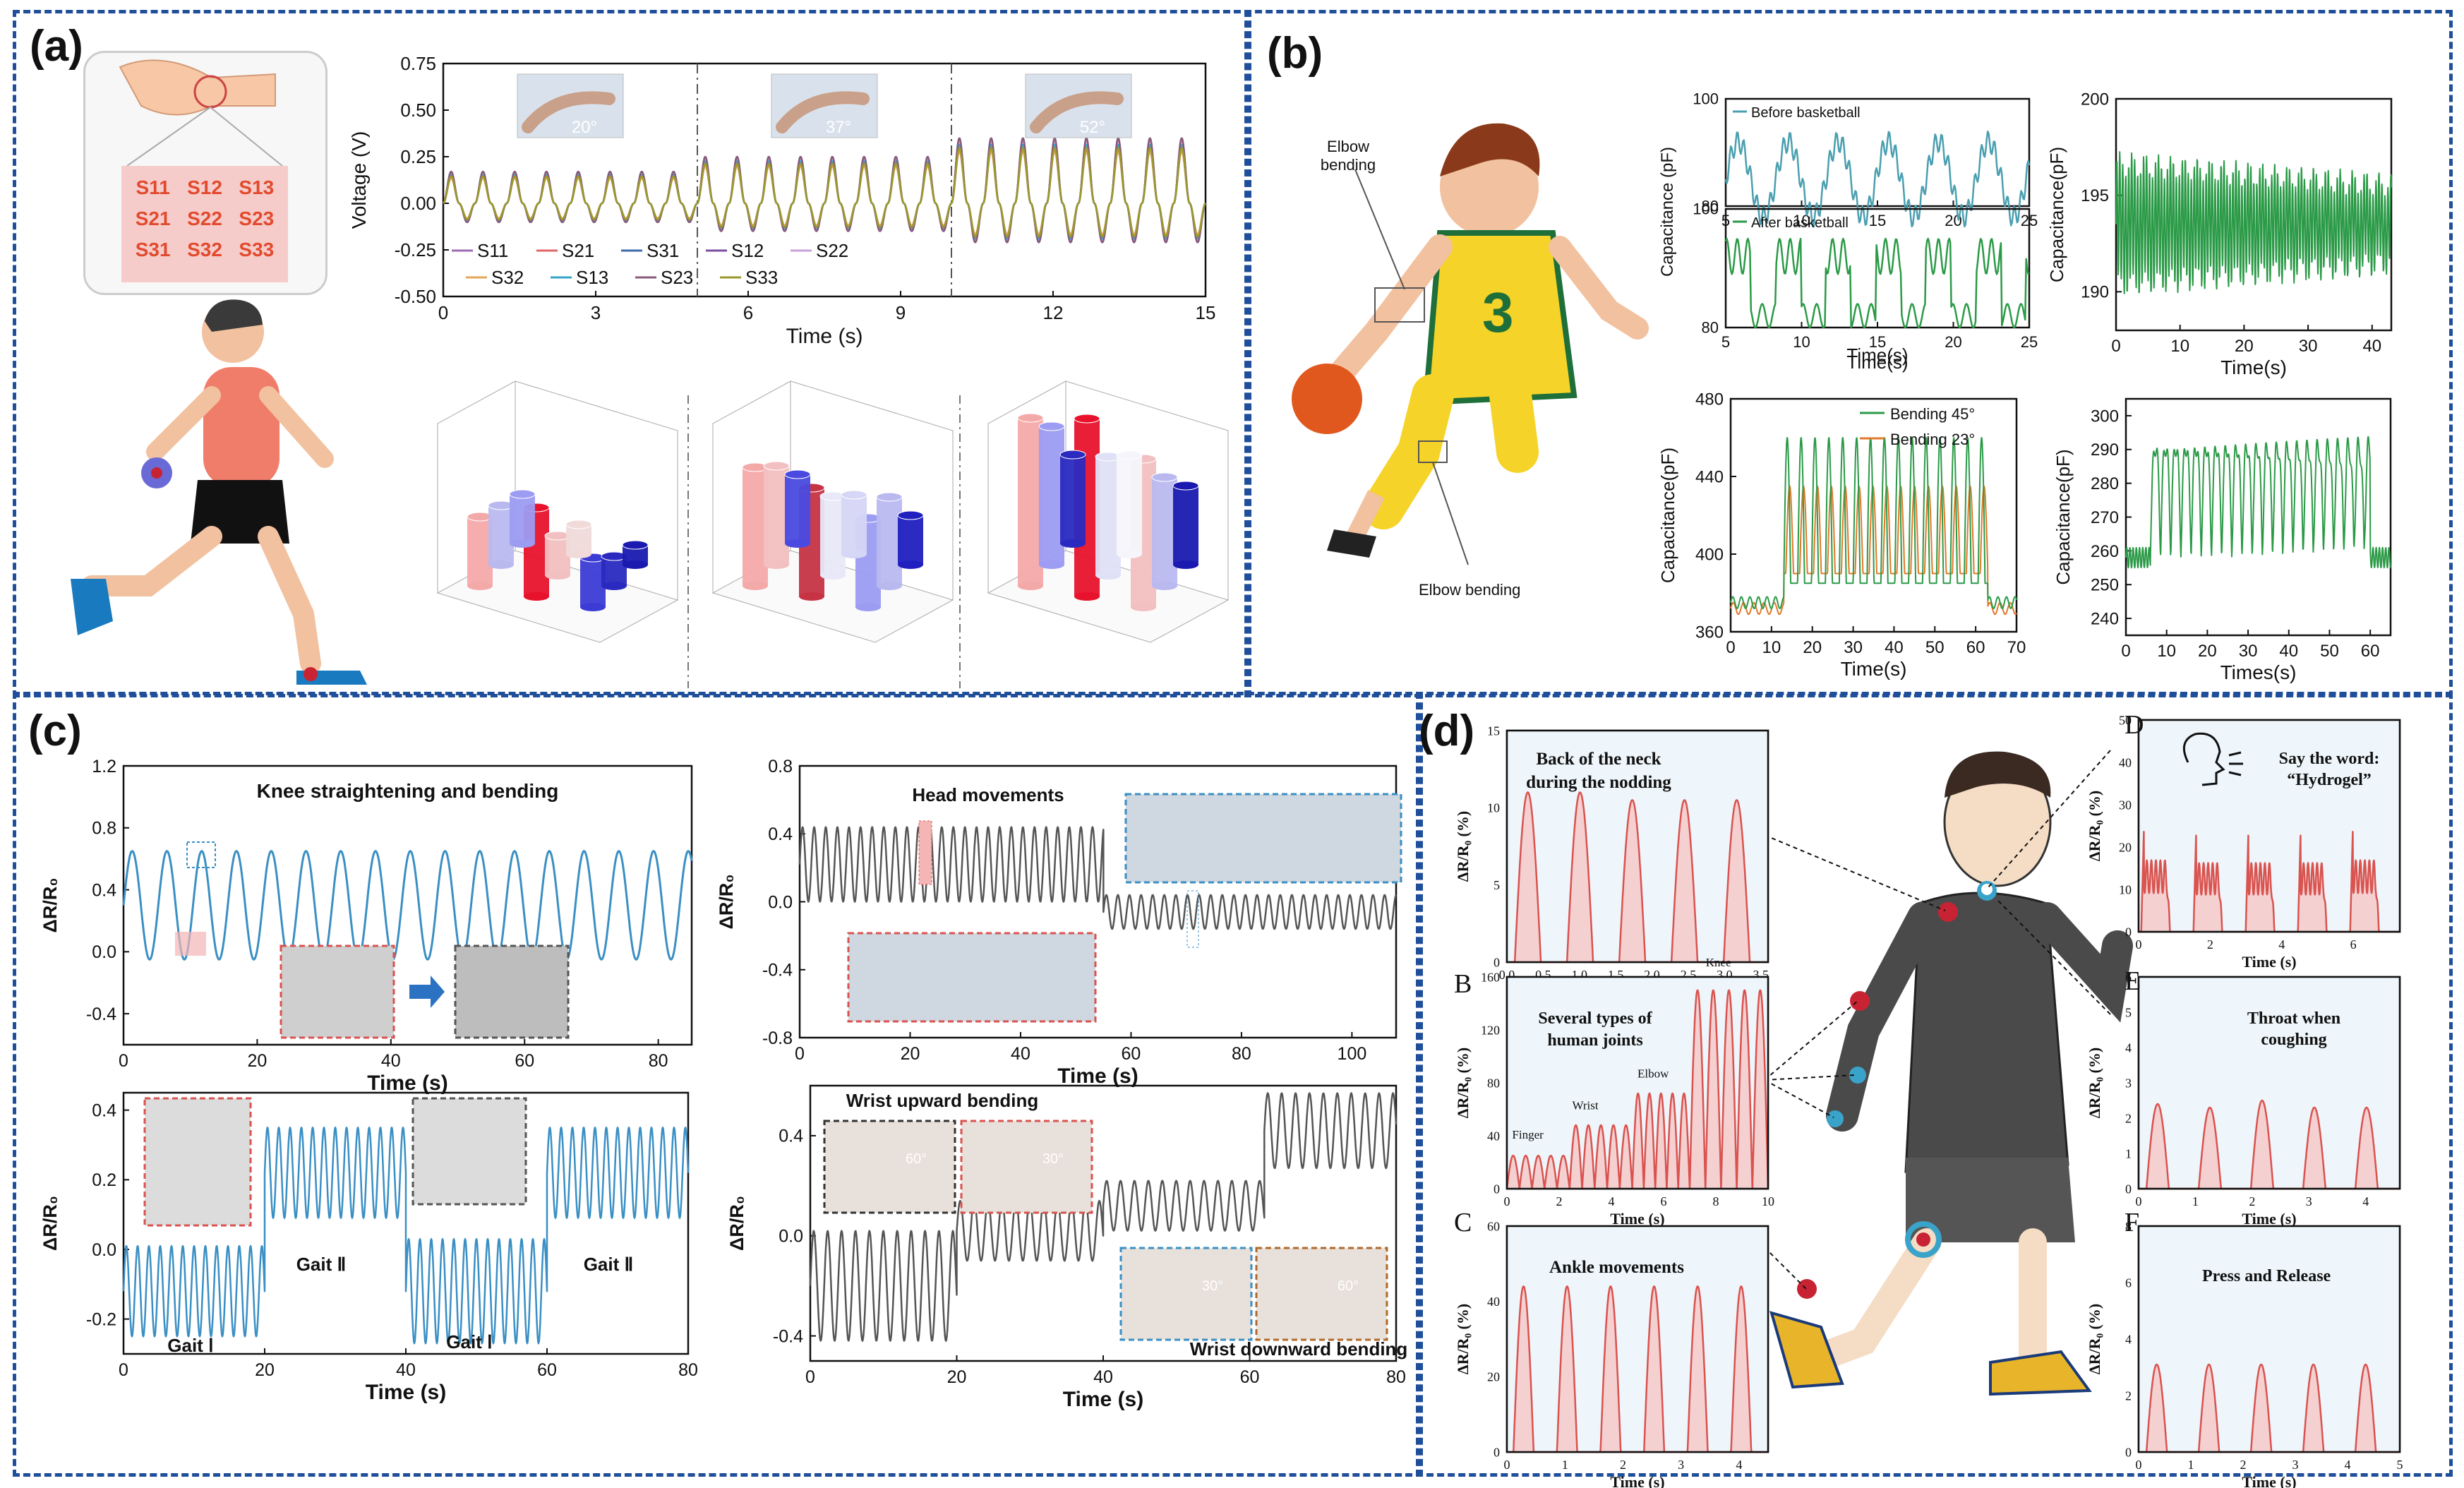 The height and width of the screenshot is (1488, 2464). What do you see at coordinates (418, 111) in the screenshot?
I see `y-tick-label: 0.50` at bounding box center [418, 111].